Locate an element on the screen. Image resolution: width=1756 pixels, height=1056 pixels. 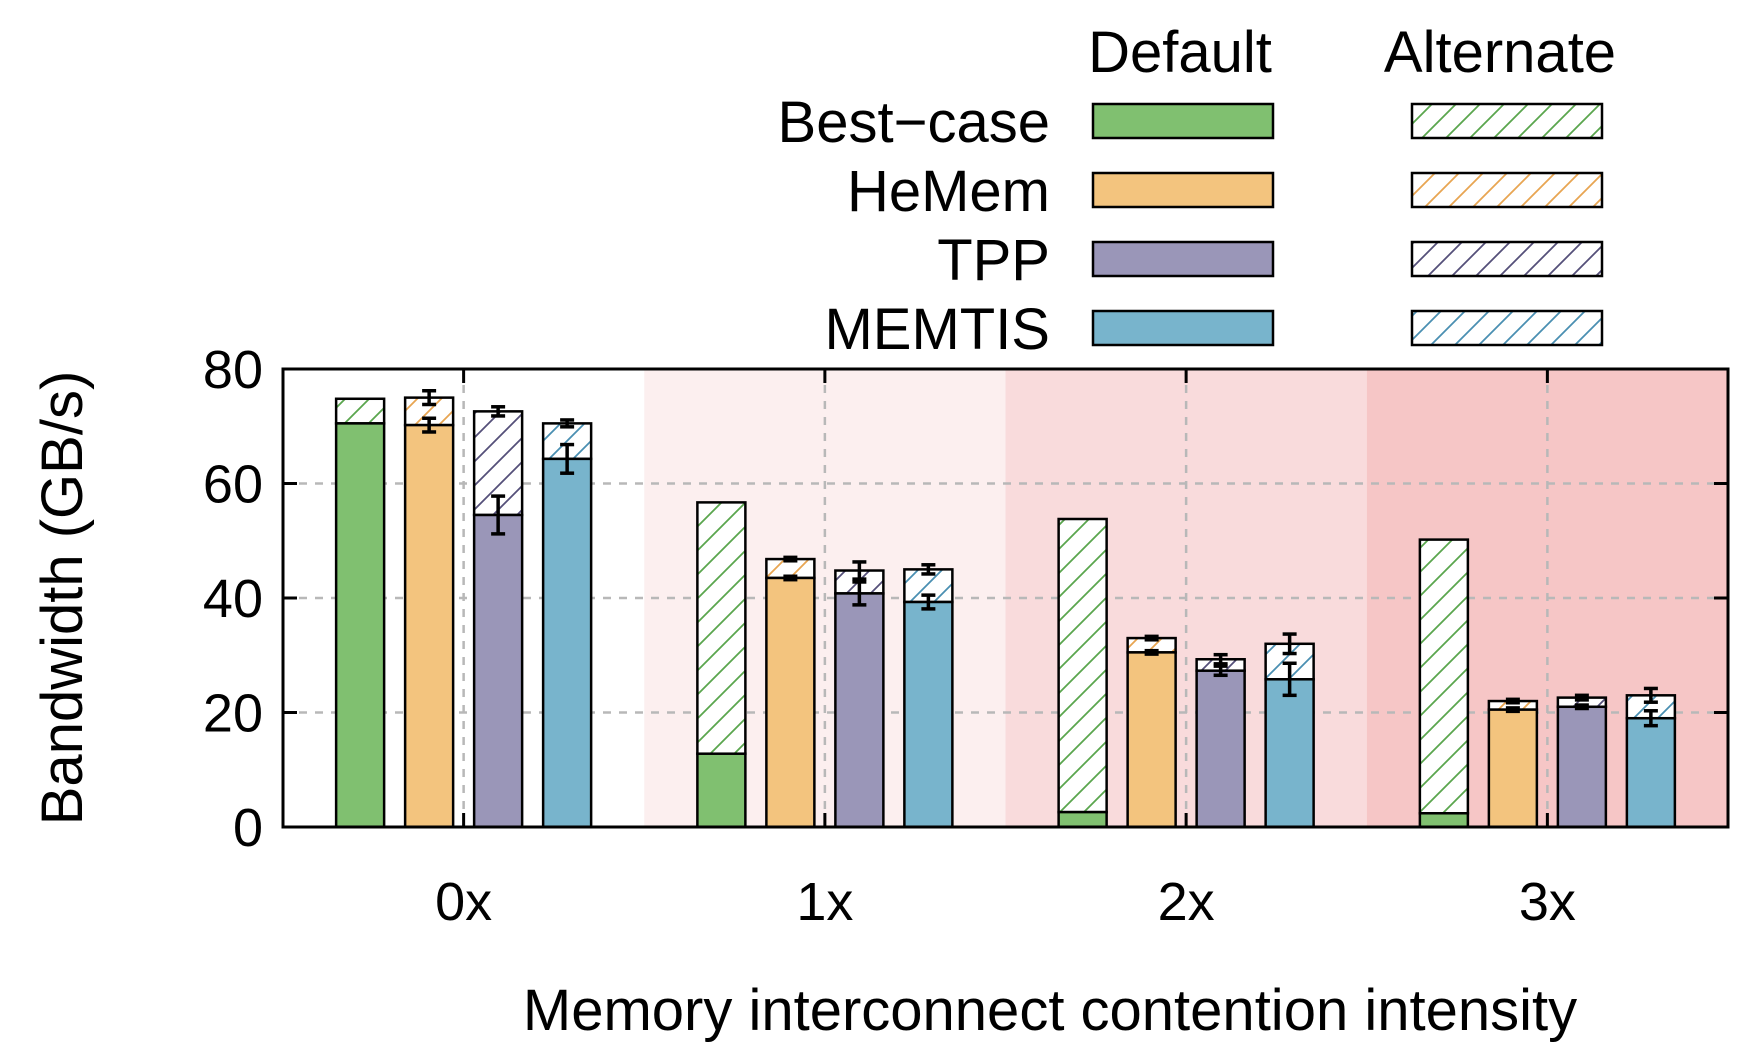
bar-alternate-best-case-3x is located at coordinates (1444, 676).